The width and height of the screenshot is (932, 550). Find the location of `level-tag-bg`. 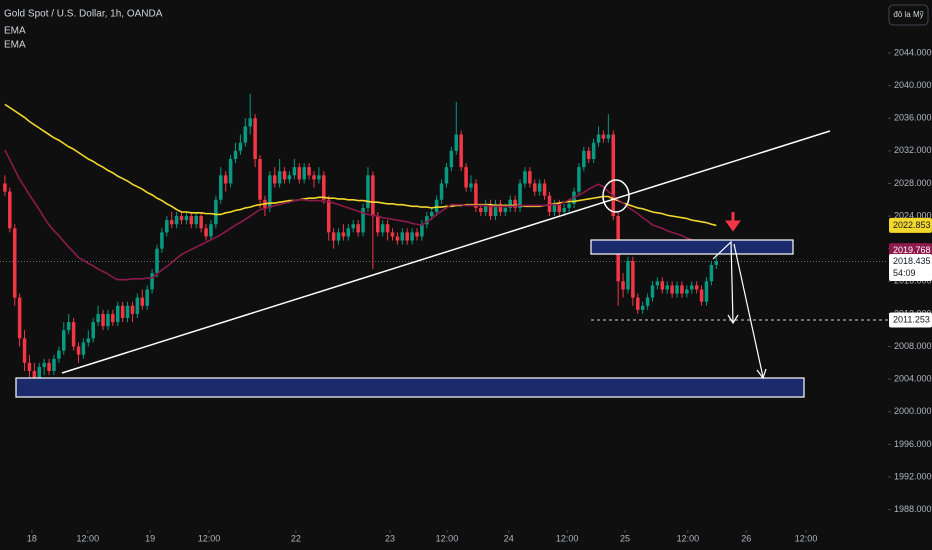

level-tag-bg is located at coordinates (910, 320).